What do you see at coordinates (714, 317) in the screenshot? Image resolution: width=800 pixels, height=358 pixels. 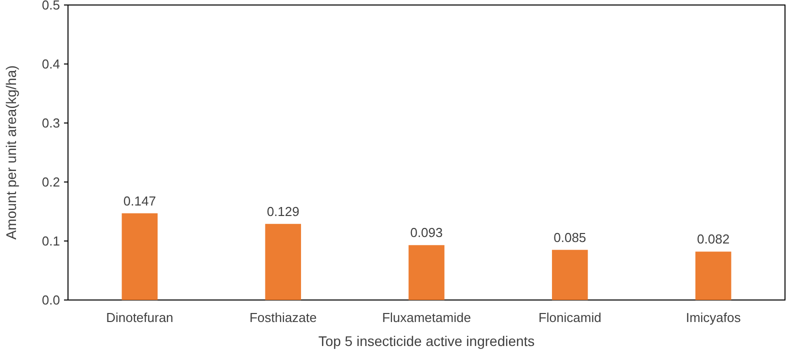 I see `x-tick-label: Imicyafos` at bounding box center [714, 317].